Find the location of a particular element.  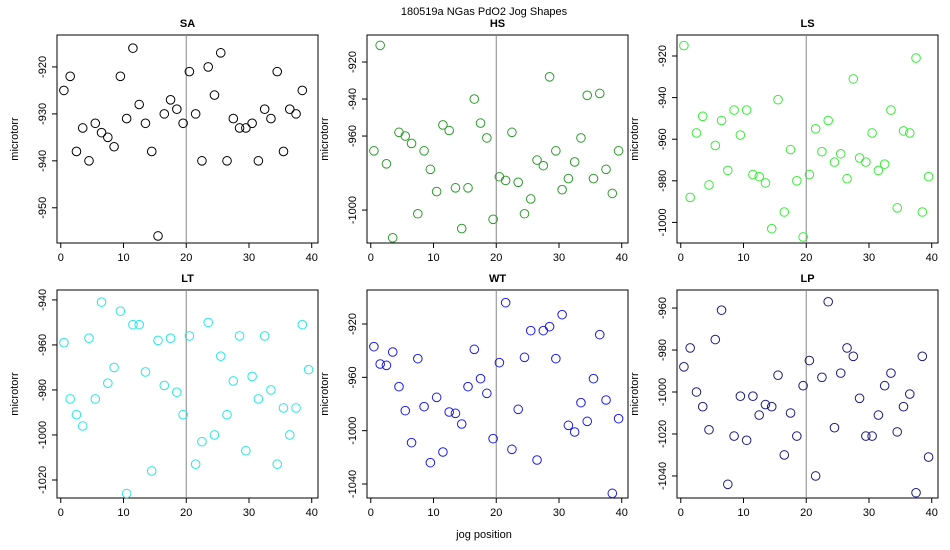

y-tick-label: -1040 is located at coordinates (663, 476).